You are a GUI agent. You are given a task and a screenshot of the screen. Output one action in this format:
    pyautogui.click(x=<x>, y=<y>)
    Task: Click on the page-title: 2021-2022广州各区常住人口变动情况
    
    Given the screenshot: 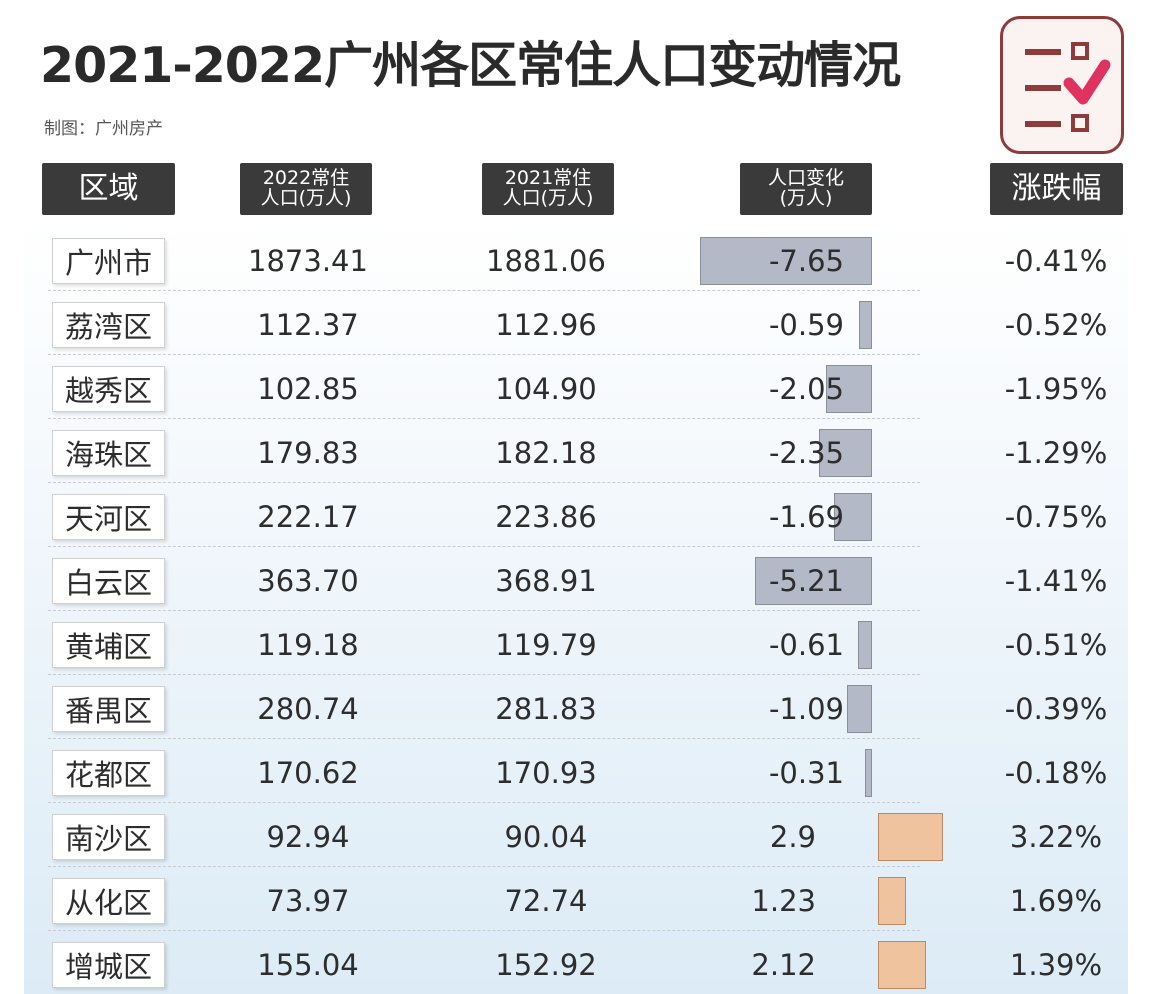 What is the action you would take?
    pyautogui.click(x=470, y=65)
    